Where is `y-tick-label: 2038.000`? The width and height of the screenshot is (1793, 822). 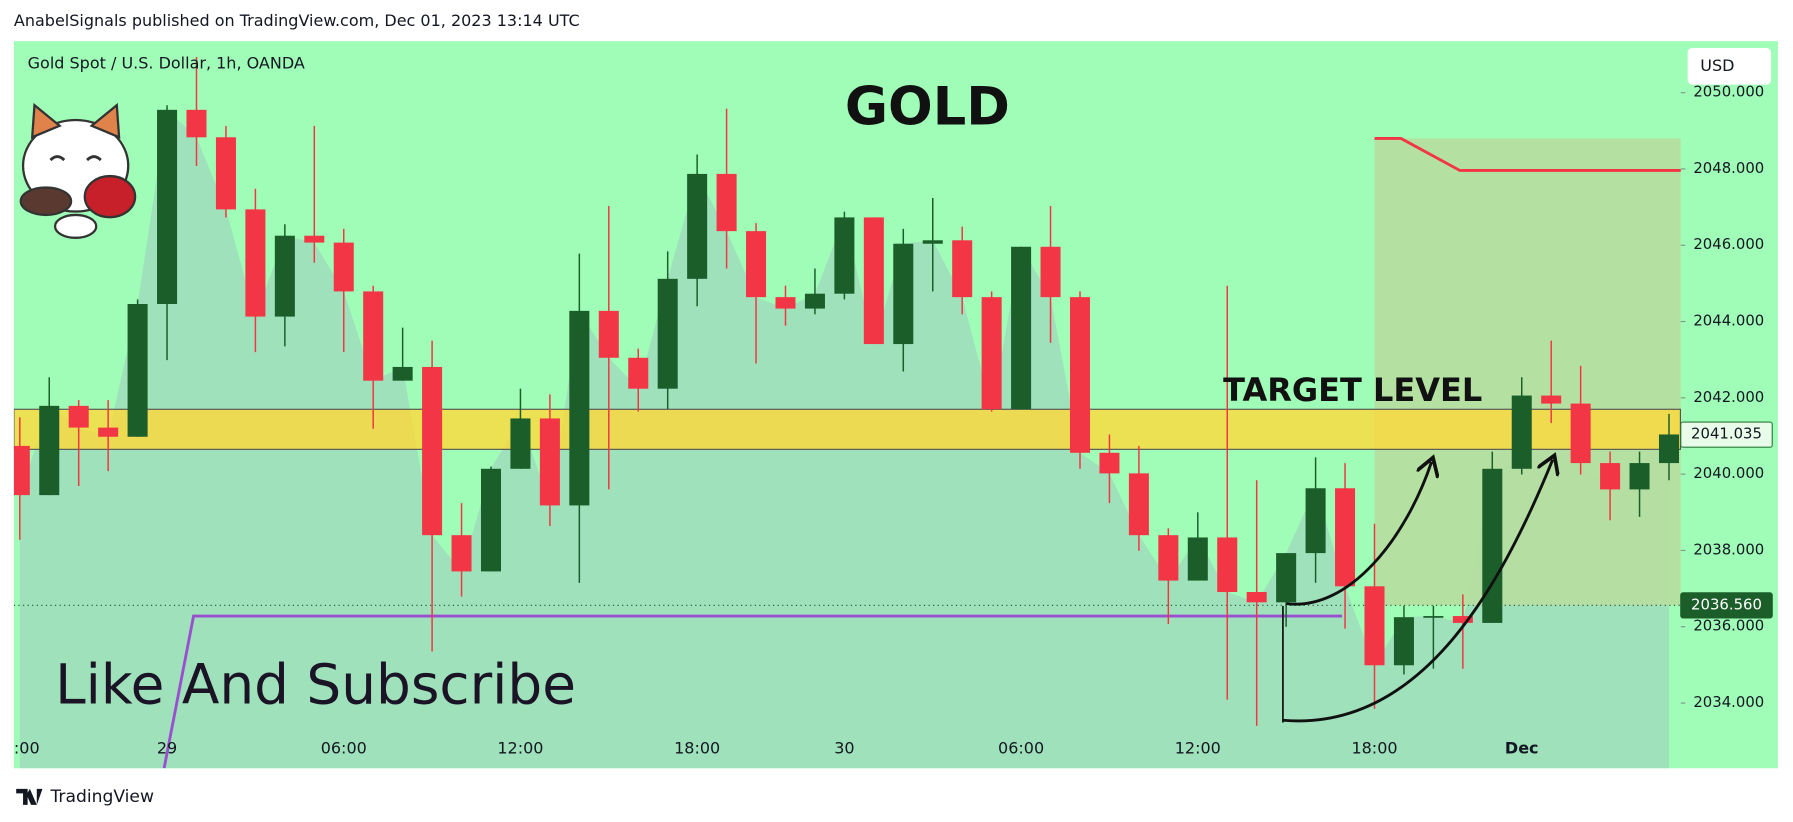 y-tick-label: 2038.000 is located at coordinates (1728, 549).